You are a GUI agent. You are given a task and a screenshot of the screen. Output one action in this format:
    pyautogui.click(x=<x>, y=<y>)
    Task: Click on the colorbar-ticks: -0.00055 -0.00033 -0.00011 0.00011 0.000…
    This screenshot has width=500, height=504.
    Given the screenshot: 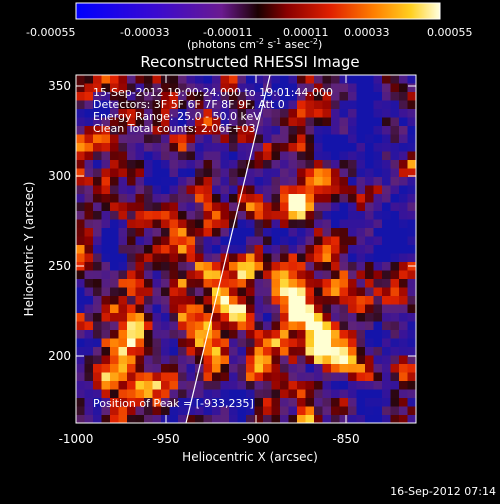 What is the action you would take?
    pyautogui.click(x=249, y=32)
    